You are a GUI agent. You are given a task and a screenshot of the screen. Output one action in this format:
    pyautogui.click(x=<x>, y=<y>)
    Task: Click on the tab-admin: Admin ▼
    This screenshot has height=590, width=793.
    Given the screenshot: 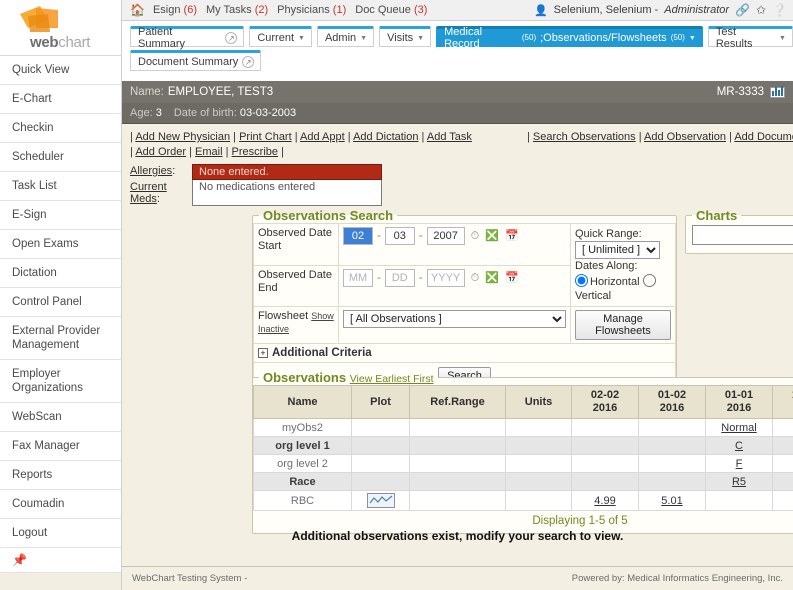 What is the action you would take?
    pyautogui.click(x=345, y=36)
    